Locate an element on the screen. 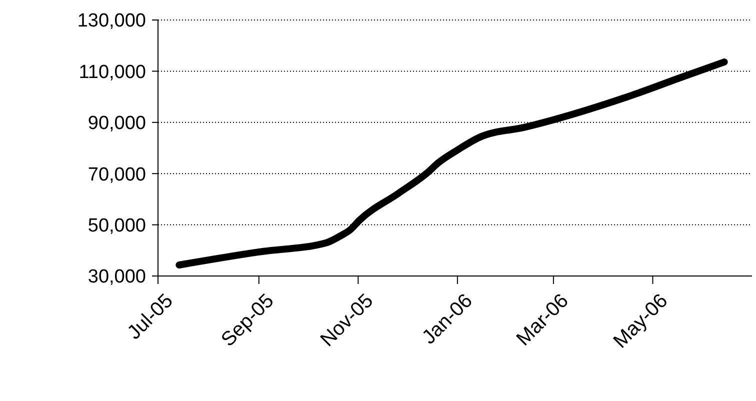  y-tick-label: 90,000 is located at coordinates (117, 123).